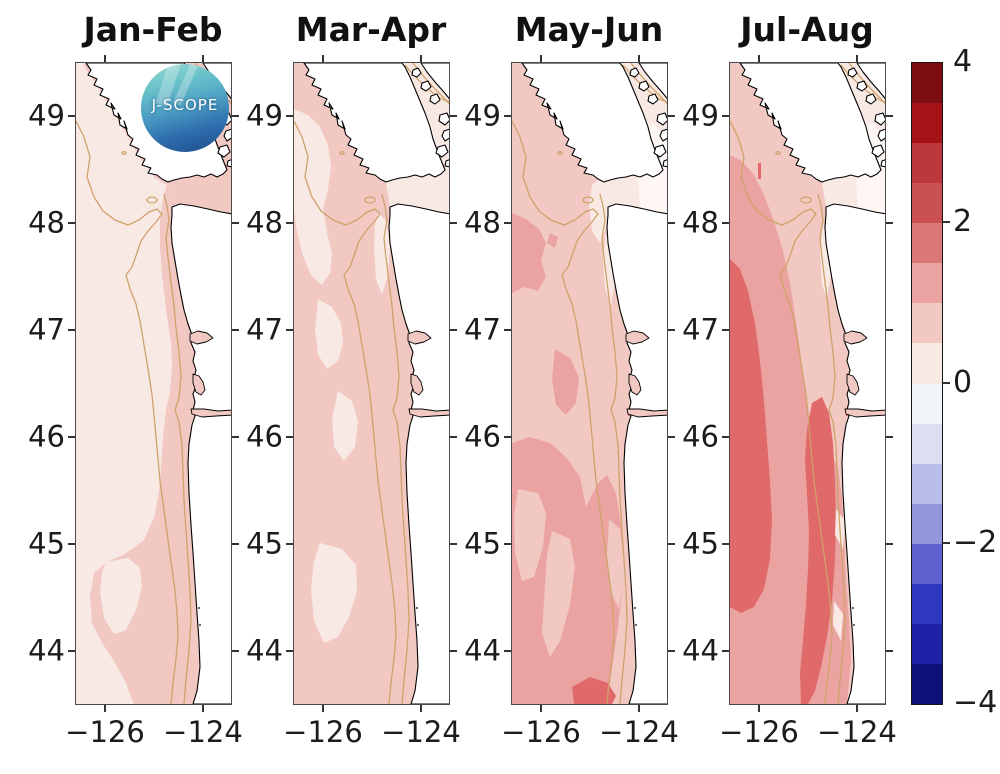 The width and height of the screenshot is (1000, 774). What do you see at coordinates (371, 383) in the screenshot?
I see `anomaly-map-mar-apr` at bounding box center [371, 383].